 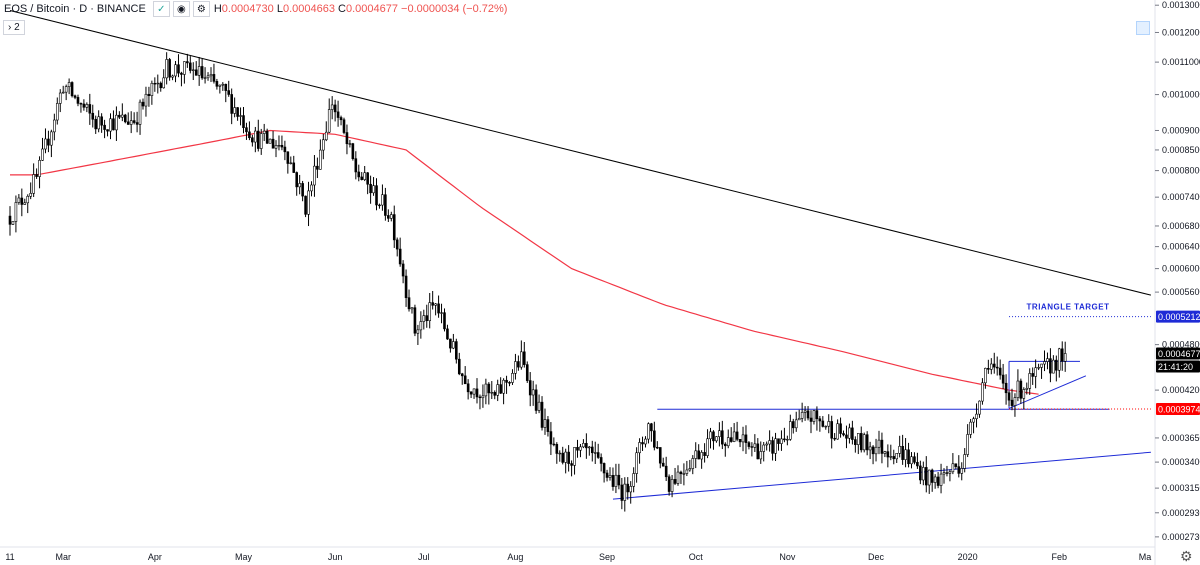 What do you see at coordinates (1186, 556) in the screenshot?
I see `chart-settings-gear-icon: ⚙` at bounding box center [1186, 556].